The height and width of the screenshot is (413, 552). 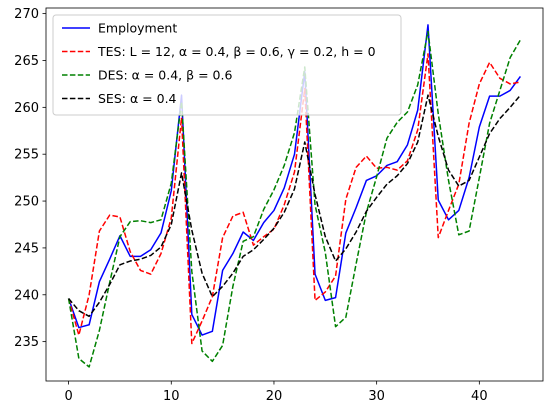 What do you see at coordinates (137, 28) in the screenshot?
I see `legend-label-employment: Employment` at bounding box center [137, 28].